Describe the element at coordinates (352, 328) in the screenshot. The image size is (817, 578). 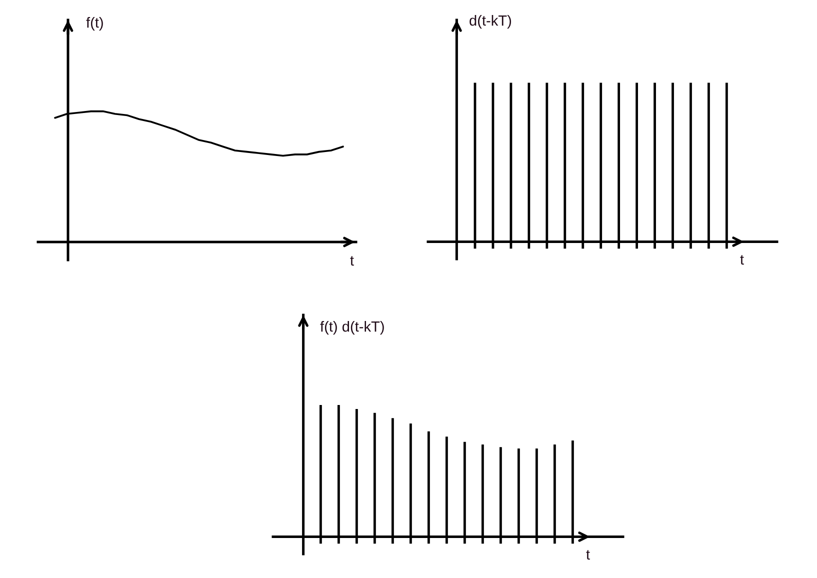
I see `y-axis-title: f(t) d(t-kT)` at that location.